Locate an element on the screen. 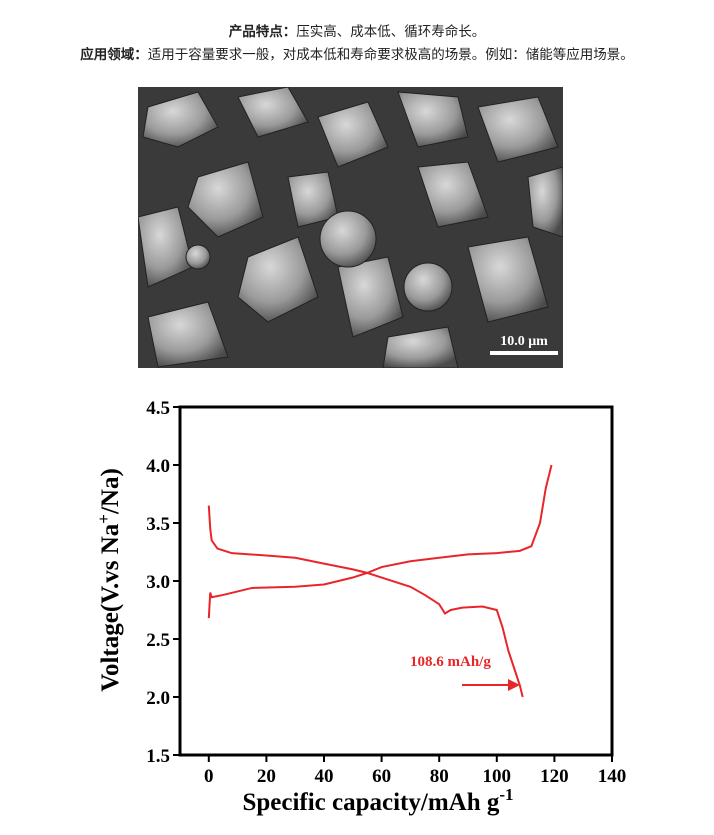 Image resolution: width=714 pixels, height=835 pixels. y-tick-label: 2.0 is located at coordinates (158, 698).